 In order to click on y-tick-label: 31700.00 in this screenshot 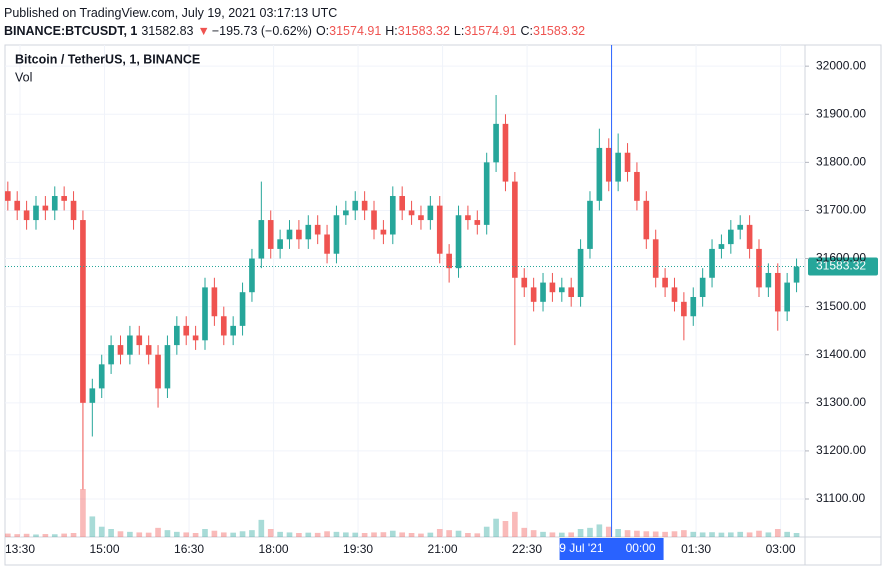, I will do `click(841, 210)`.